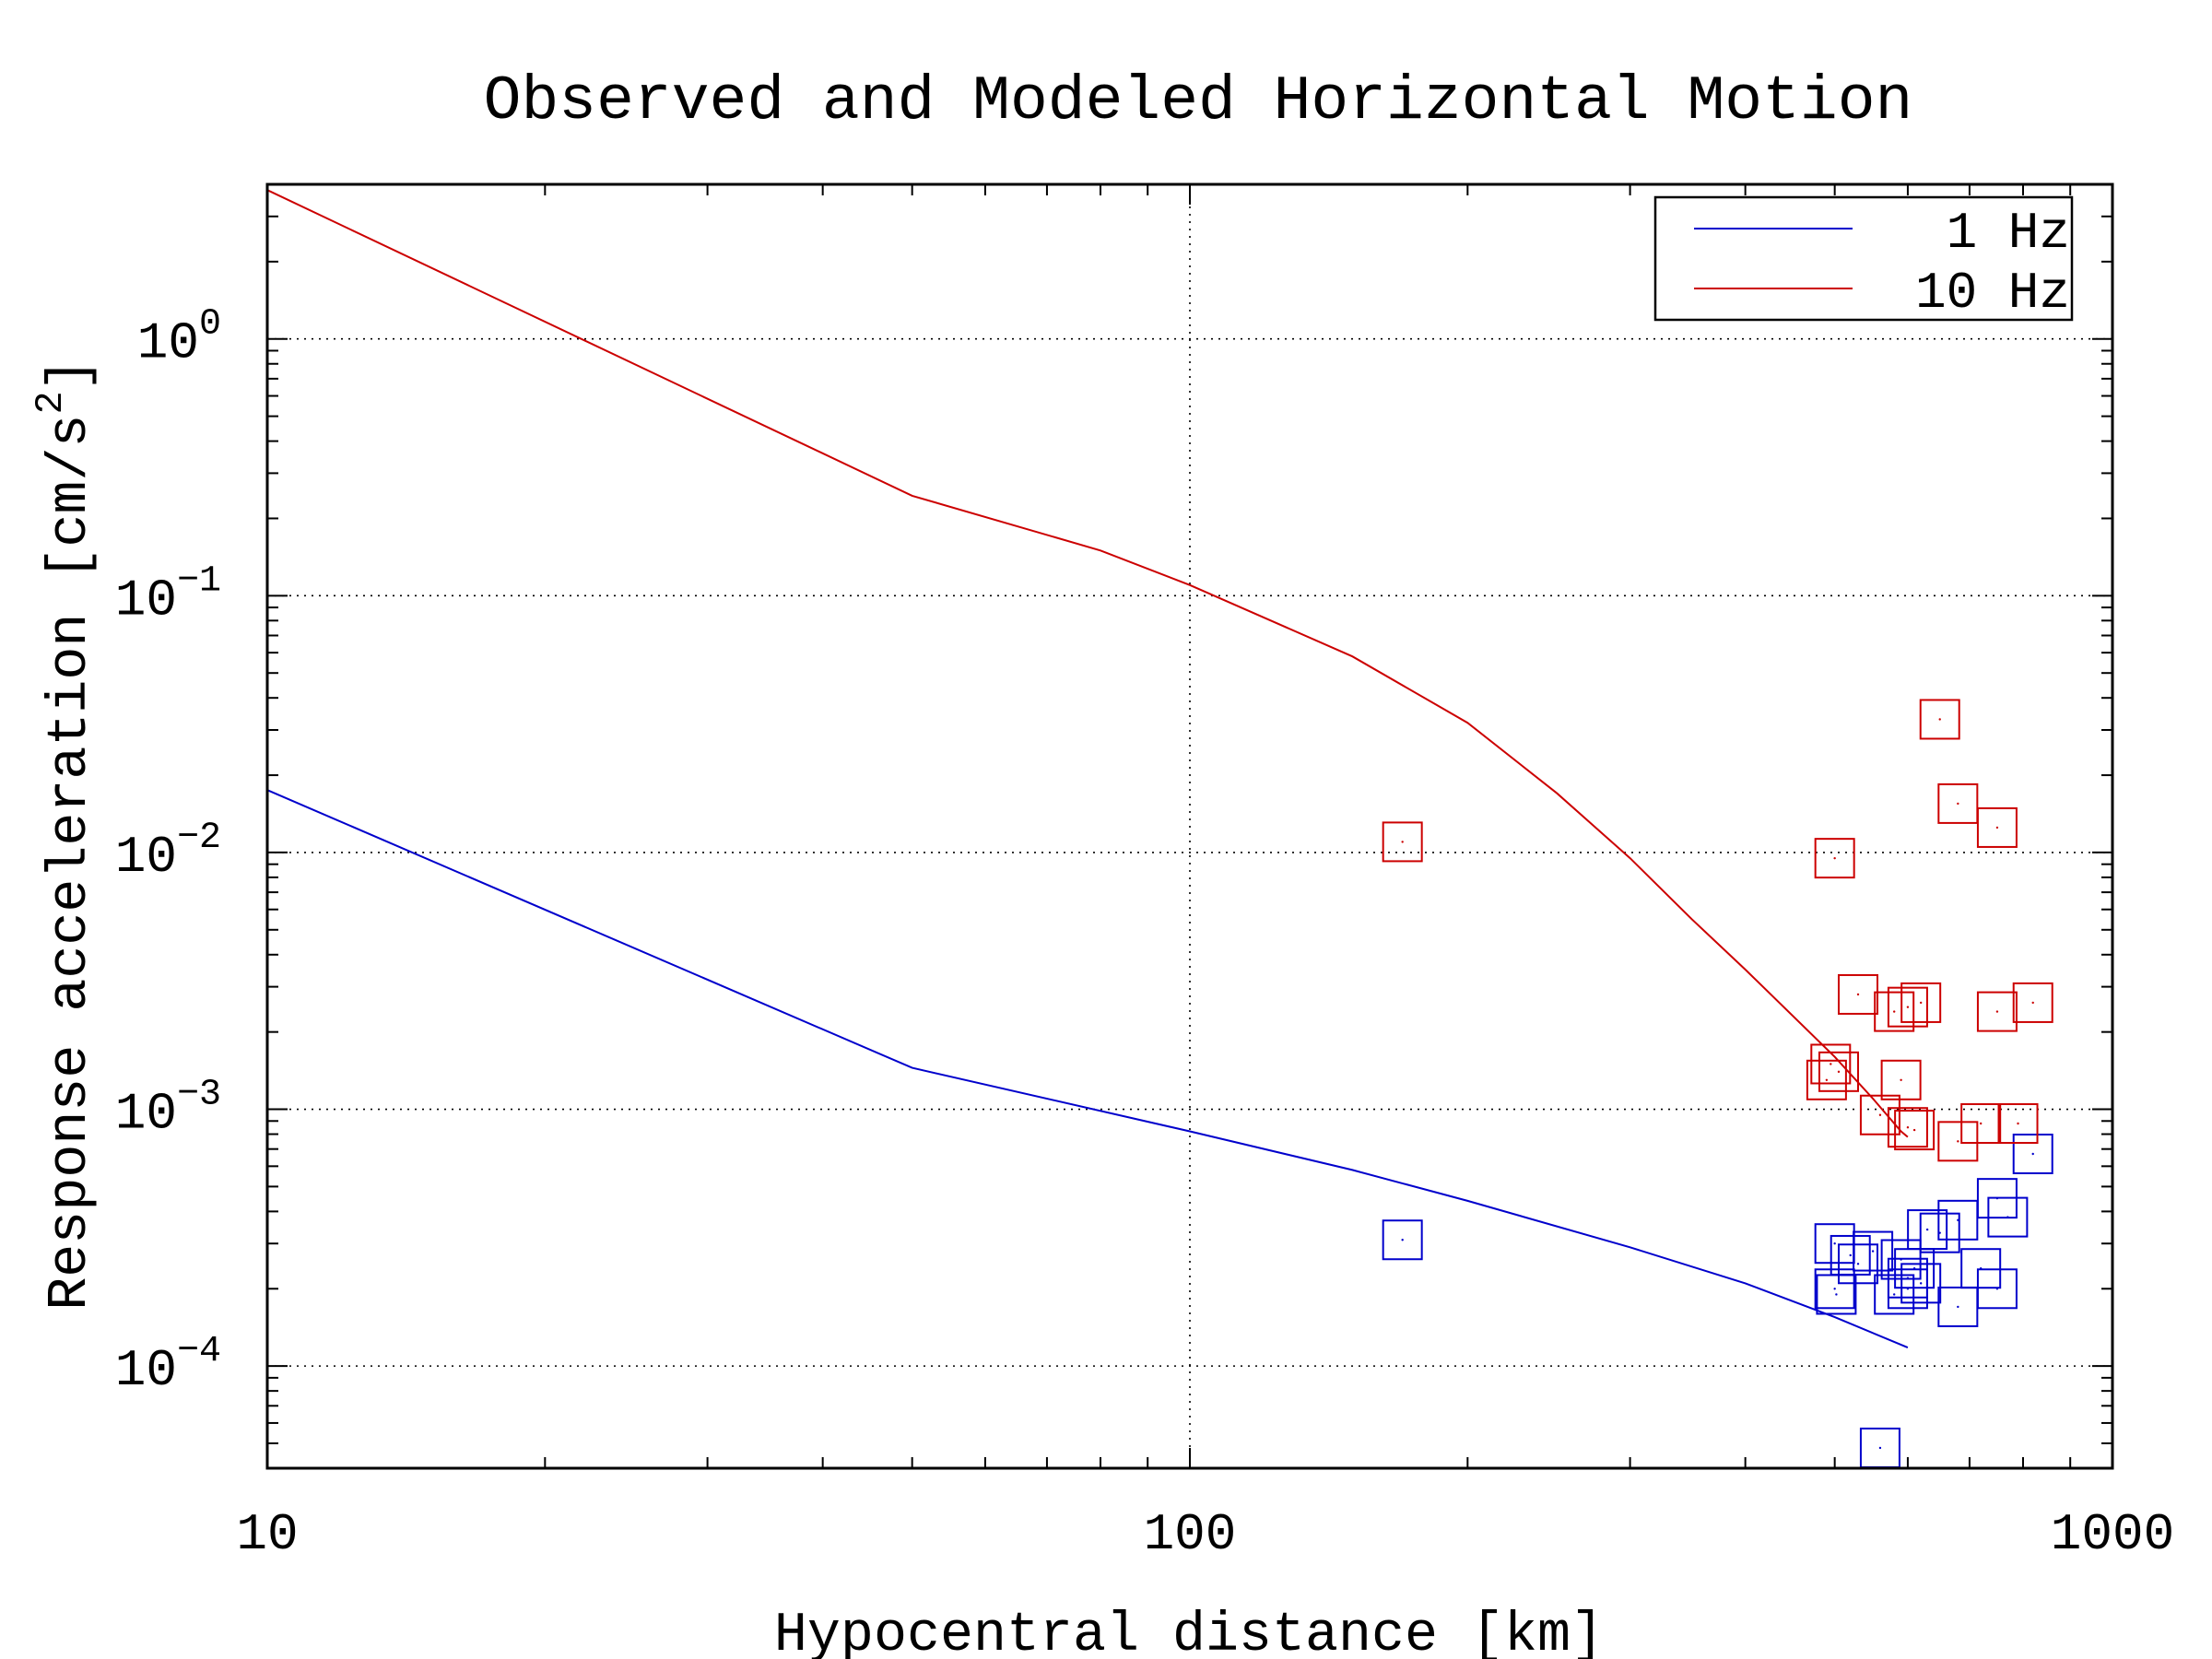 The image size is (2212, 1659). What do you see at coordinates (2008, 233) in the screenshot?
I see `legend-label-1hz: 1 Hz` at bounding box center [2008, 233].